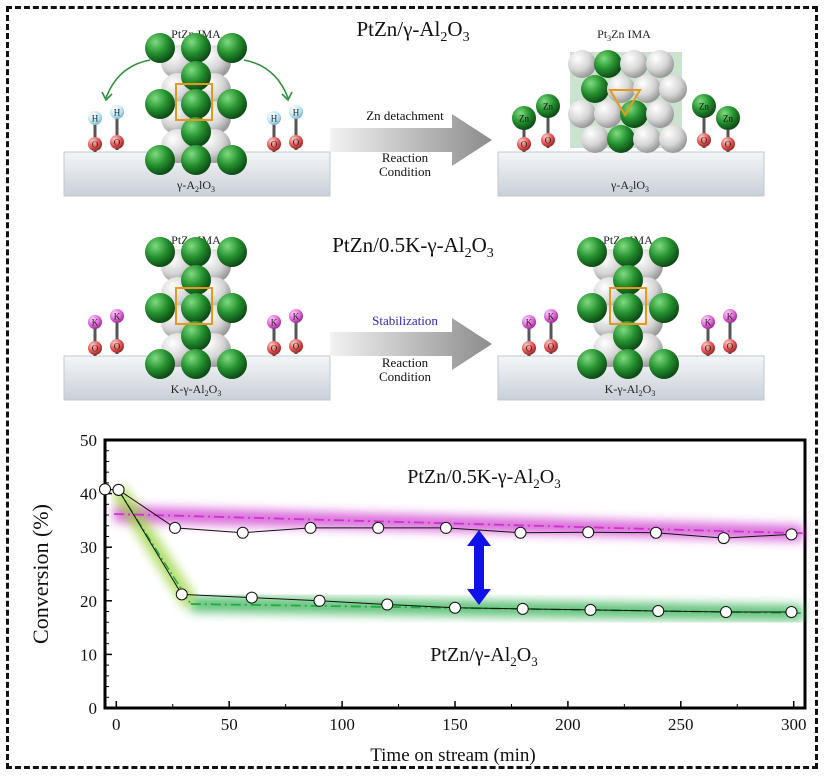 The image size is (828, 777). Describe the element at coordinates (413, 247) in the screenshot. I see `middle-panel-title: PtZn/0.5K-γ-Al2O3` at that location.